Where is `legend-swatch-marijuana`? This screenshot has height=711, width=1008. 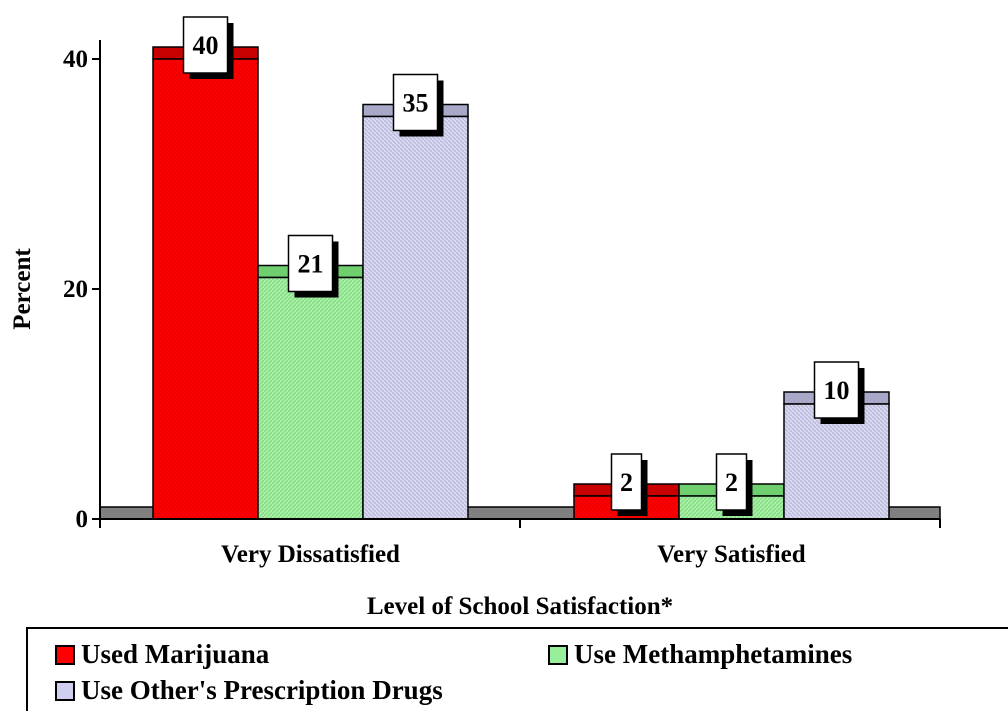 legend-swatch-marijuana is located at coordinates (65, 655).